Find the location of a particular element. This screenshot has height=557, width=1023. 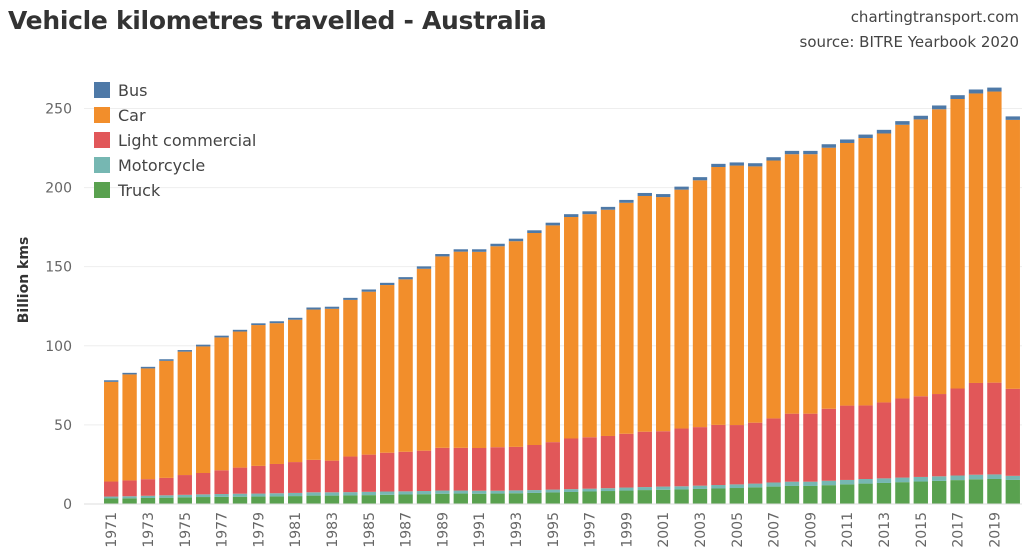

bar-bus-2016 is located at coordinates (939, 107).